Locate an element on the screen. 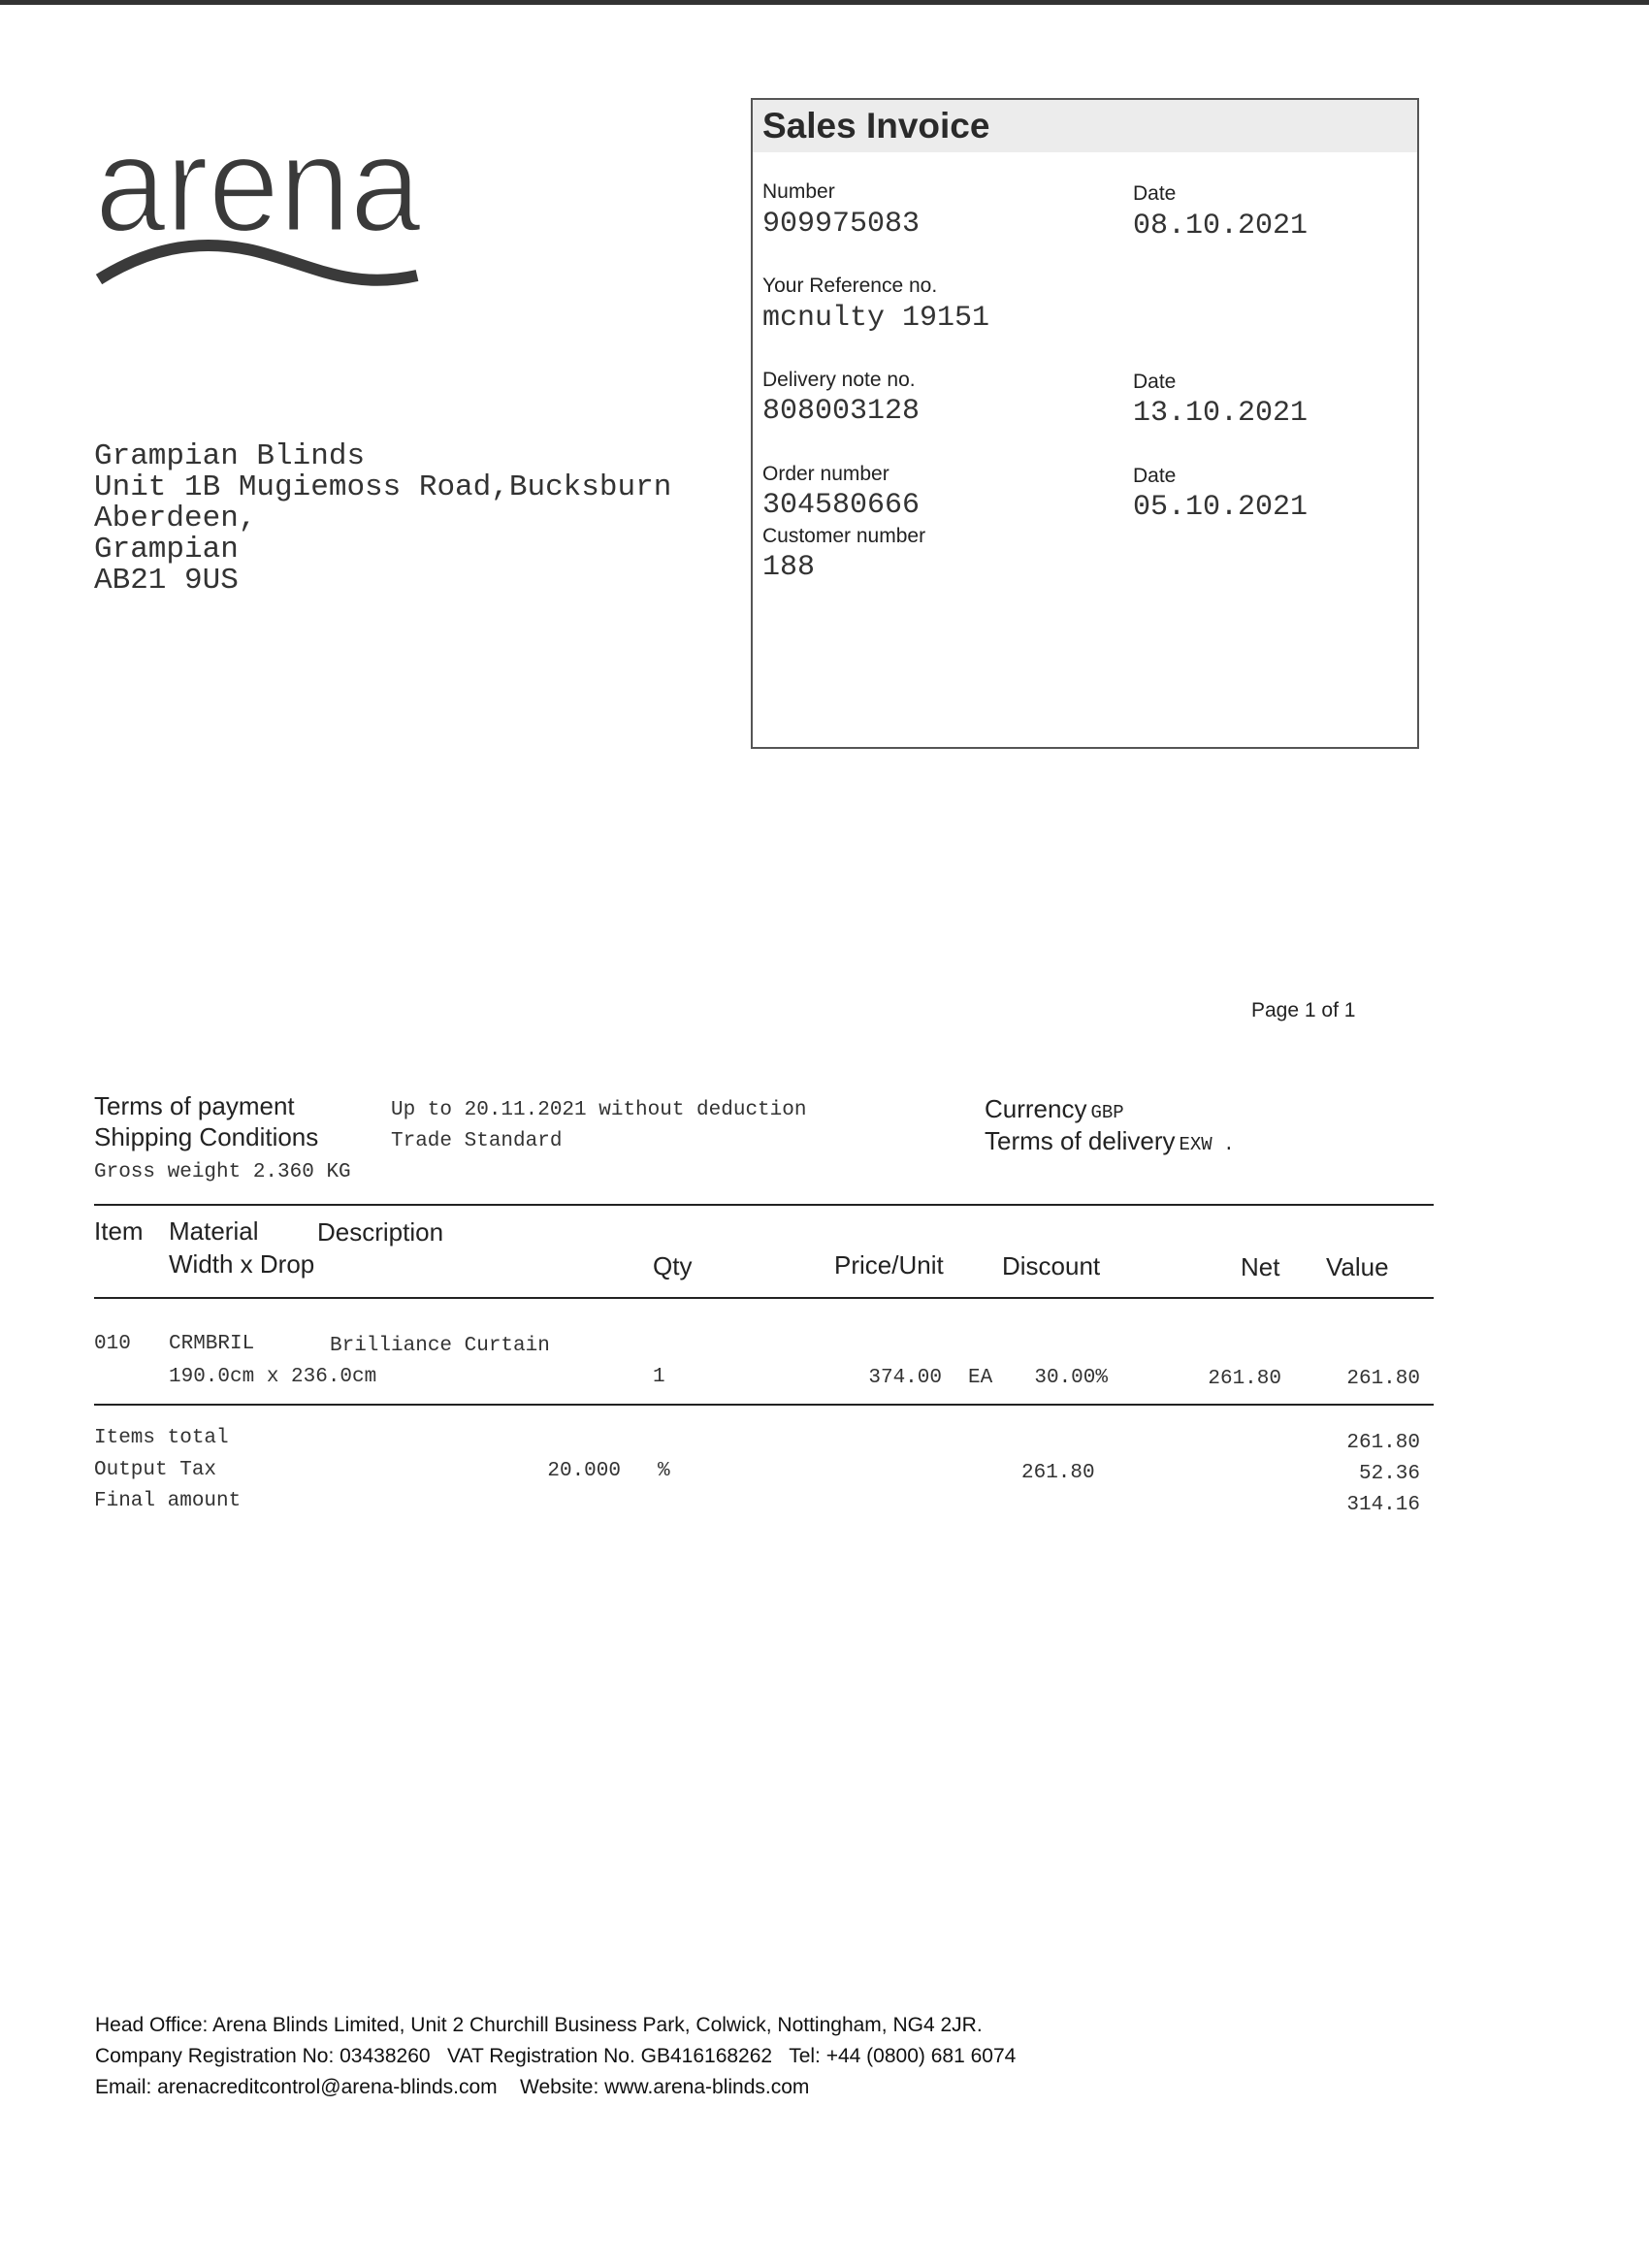 Image resolution: width=1649 pixels, height=2268 pixels. customer-label: Customer number is located at coordinates (844, 536).